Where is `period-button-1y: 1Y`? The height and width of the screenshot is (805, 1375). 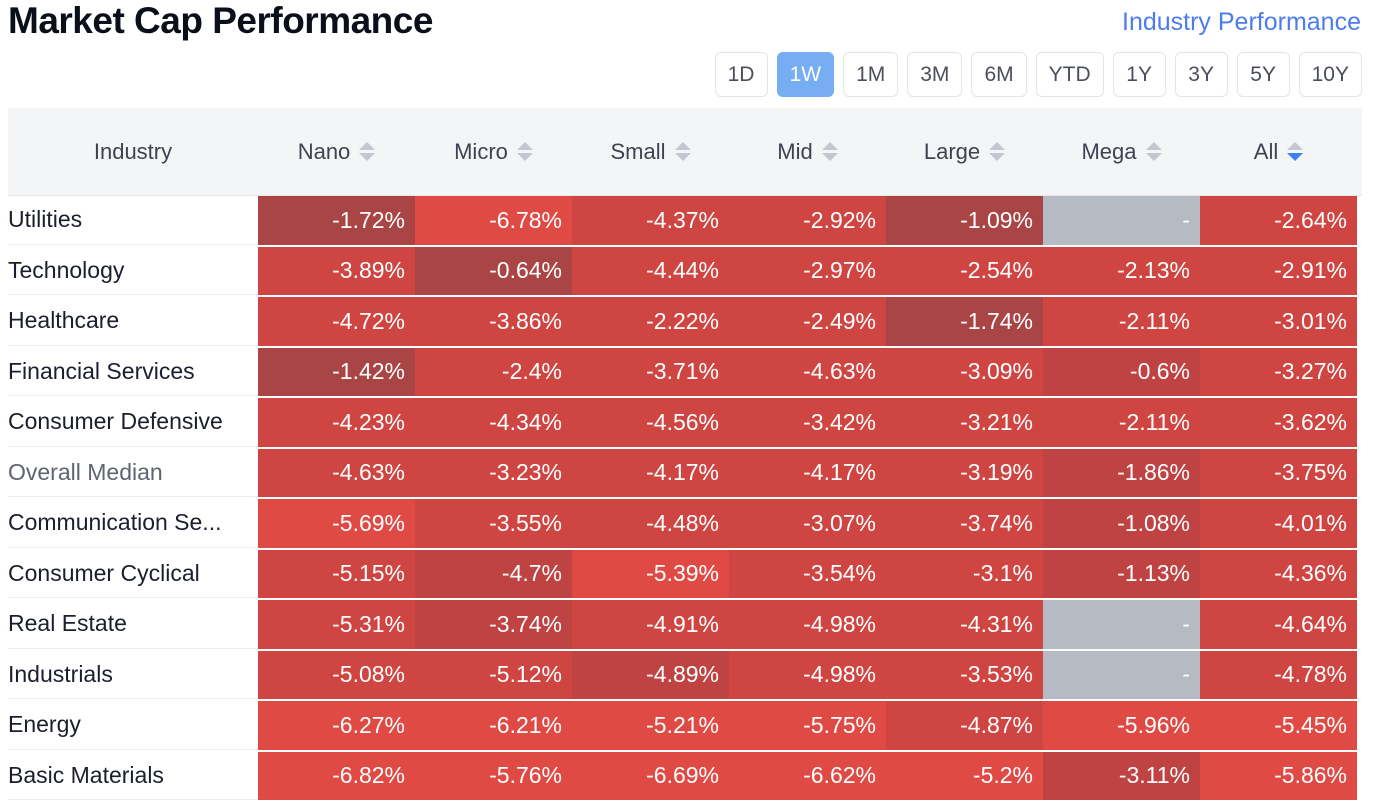 period-button-1y: 1Y is located at coordinates (1139, 74).